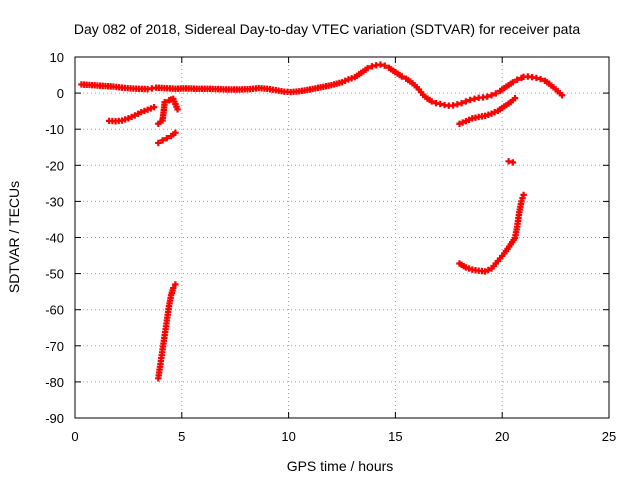 The height and width of the screenshot is (480, 640). What do you see at coordinates (54, 201) in the screenshot?
I see `y-tick-label: -30` at bounding box center [54, 201].